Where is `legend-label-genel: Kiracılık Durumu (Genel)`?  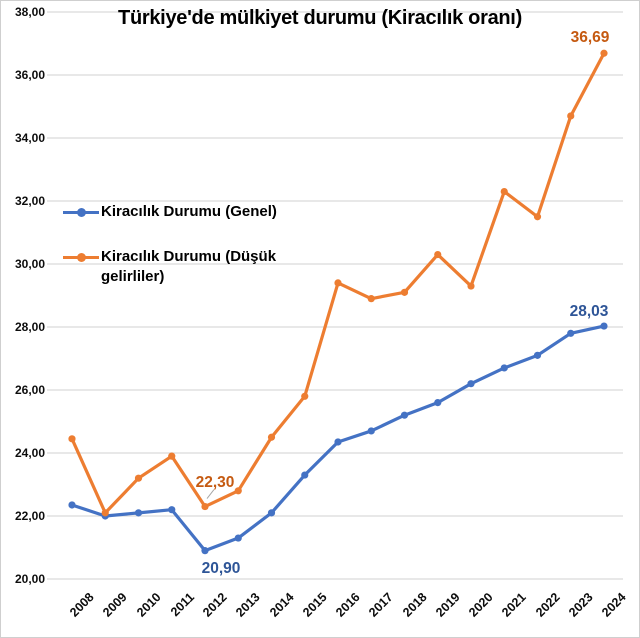 legend-label-genel: Kiracılık Durumu (Genel) is located at coordinates (189, 211).